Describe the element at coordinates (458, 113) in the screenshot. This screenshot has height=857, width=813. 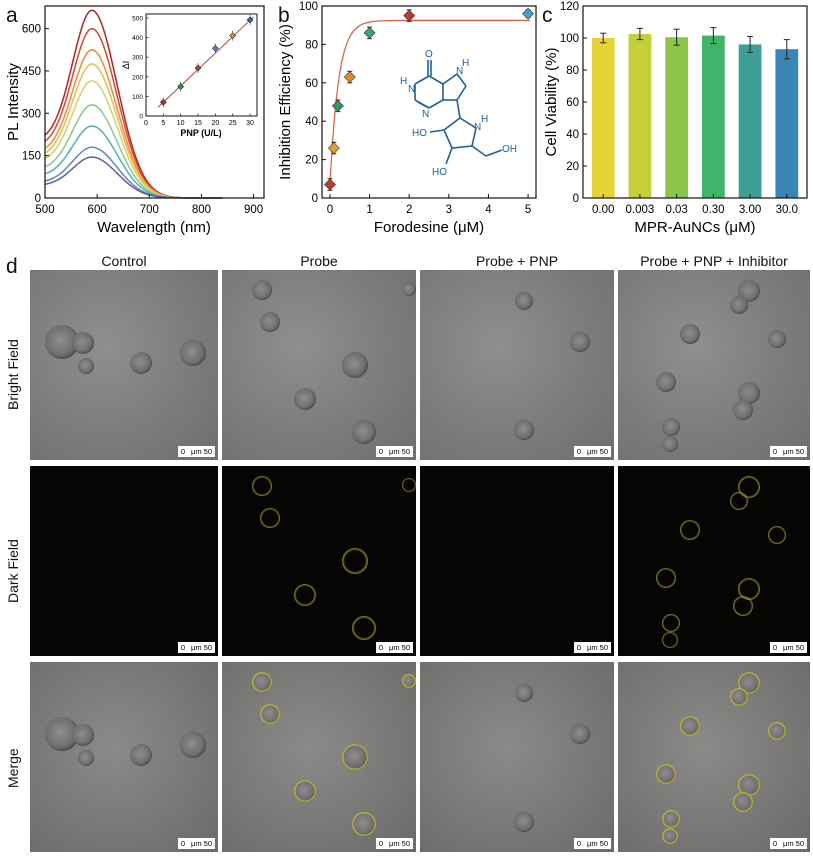
I see `forodesine-atom-labels: O H N N H N N H HO HO OH` at that location.